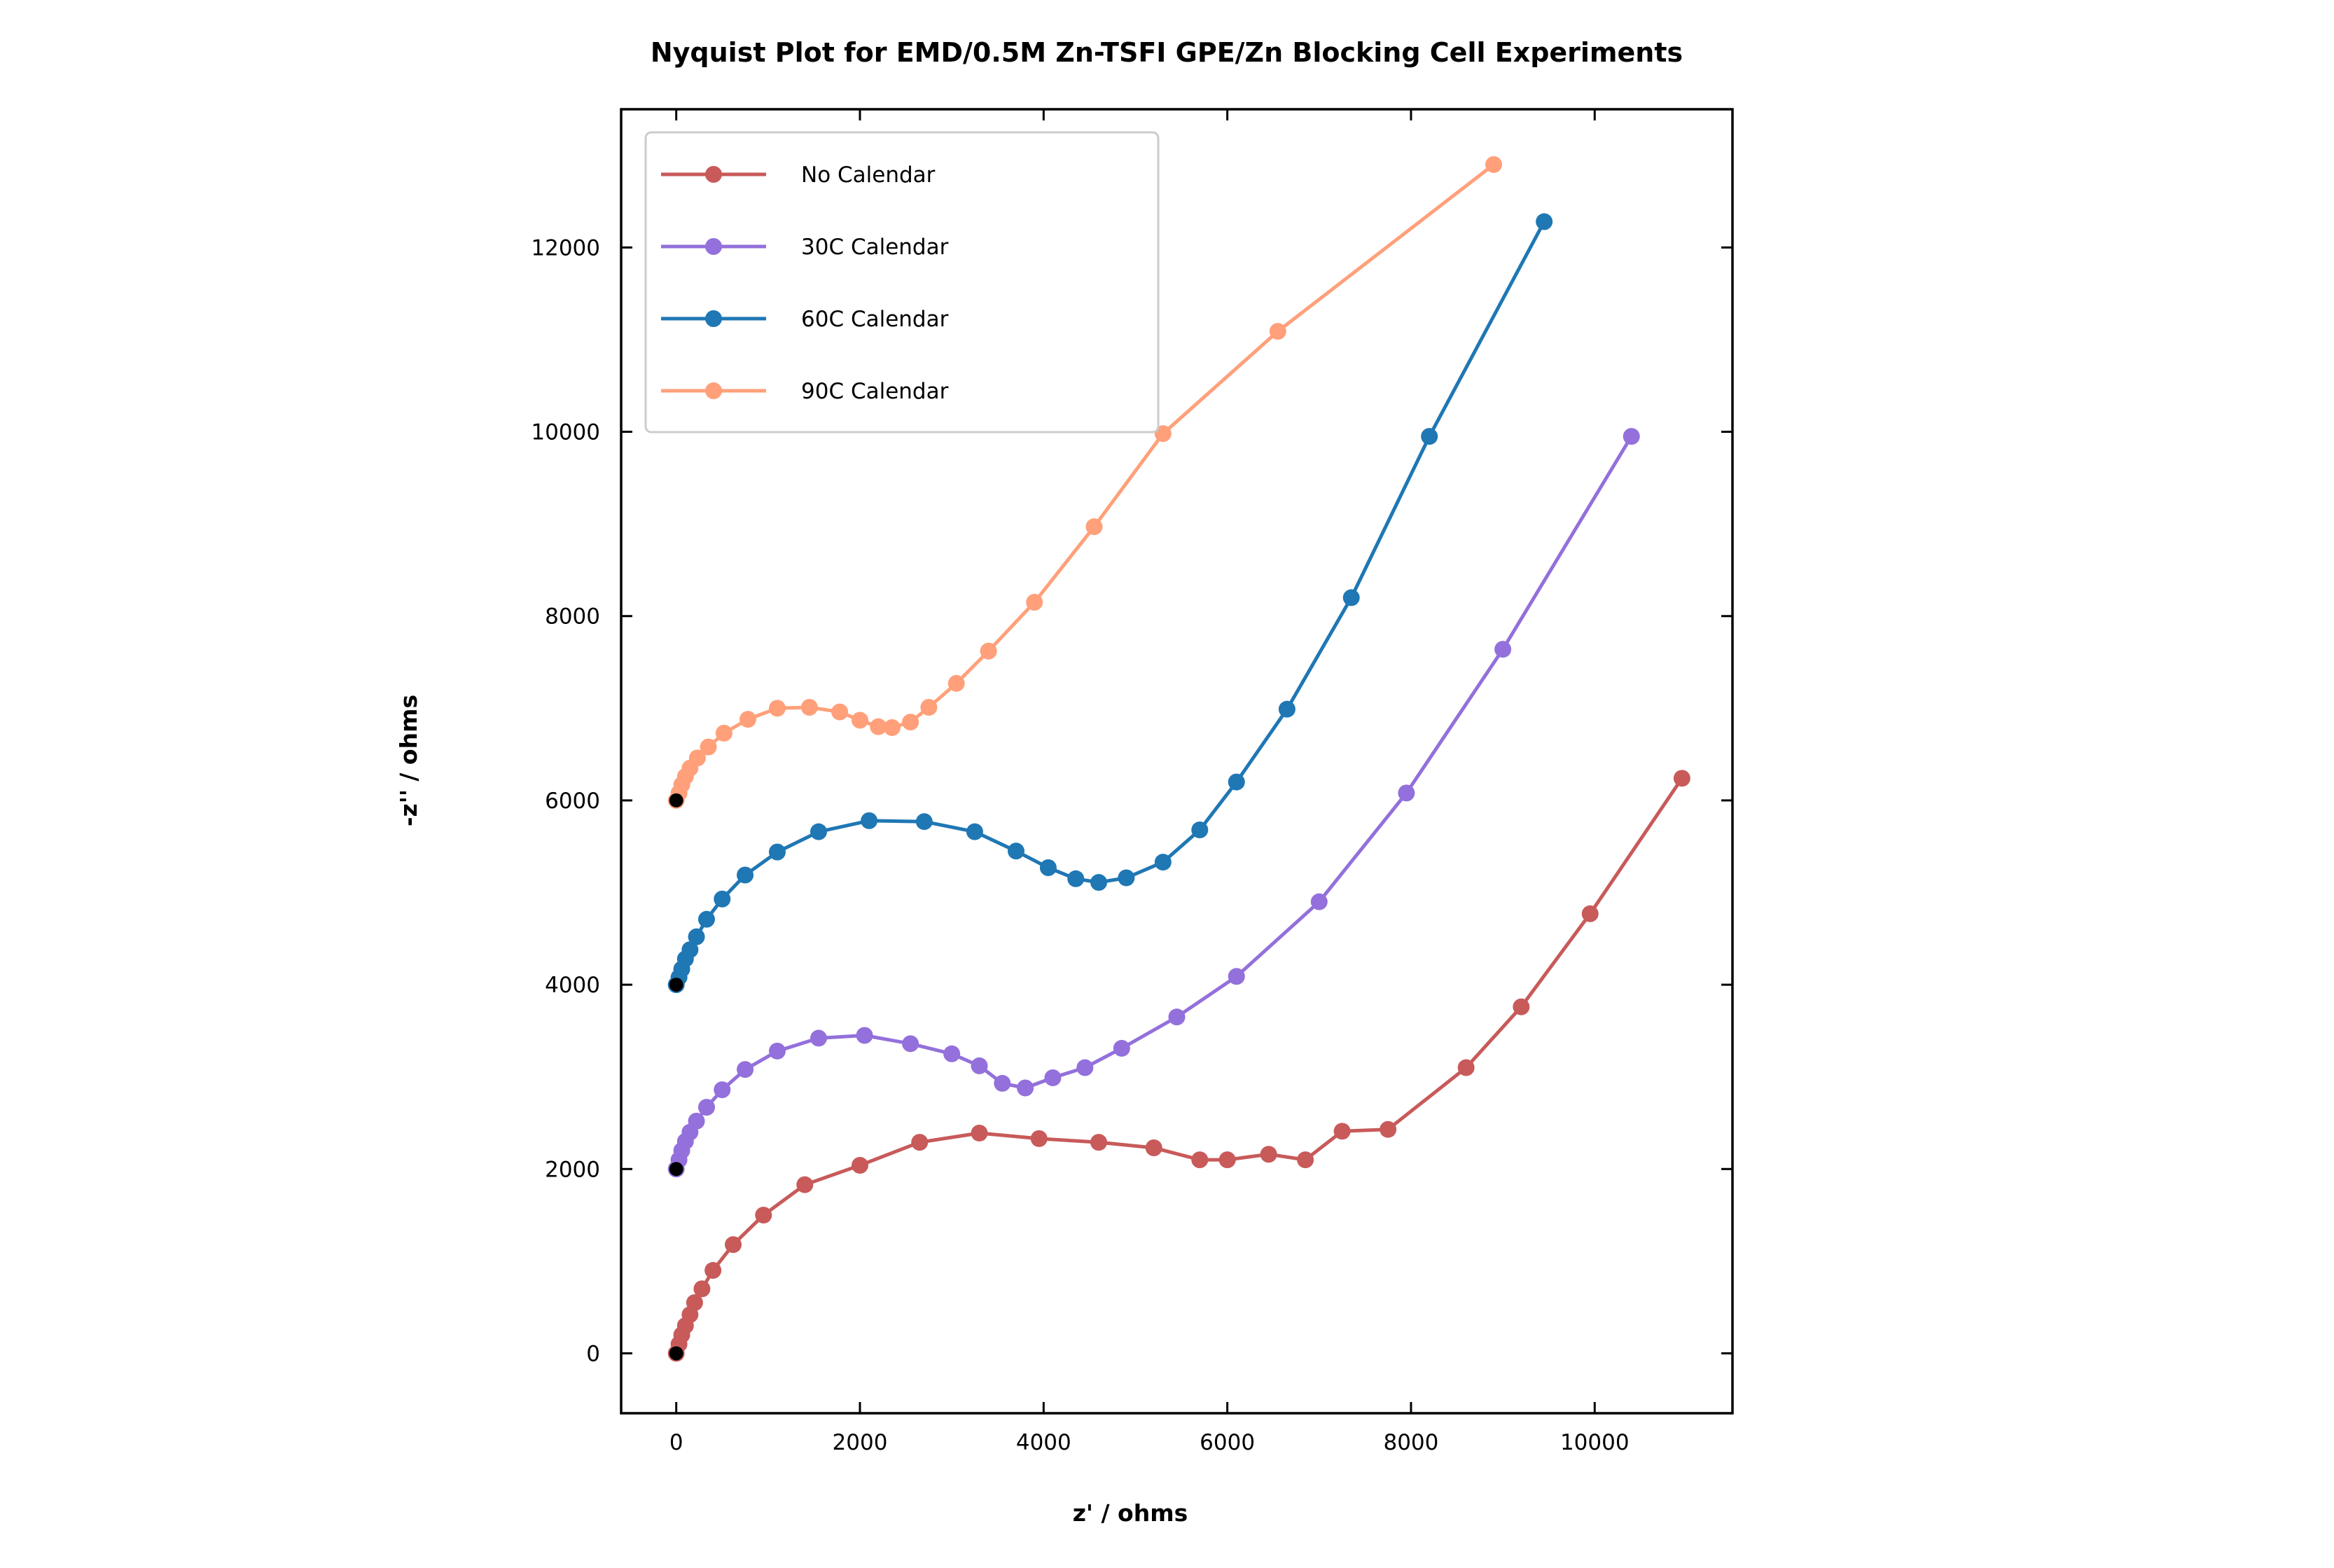  What do you see at coordinates (593, 1353) in the screenshot?
I see `y-tick-label: 0` at bounding box center [593, 1353].